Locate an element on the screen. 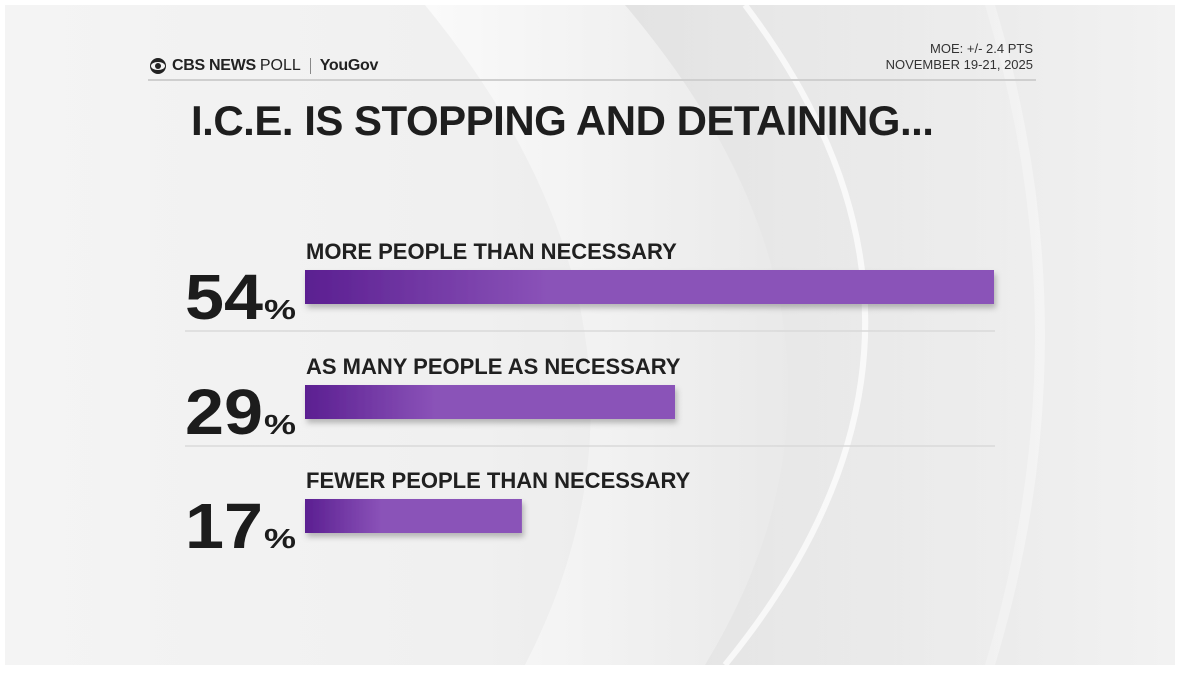 The height and width of the screenshot is (686, 1179). brand-name: CBS NEWS is located at coordinates (214, 65).